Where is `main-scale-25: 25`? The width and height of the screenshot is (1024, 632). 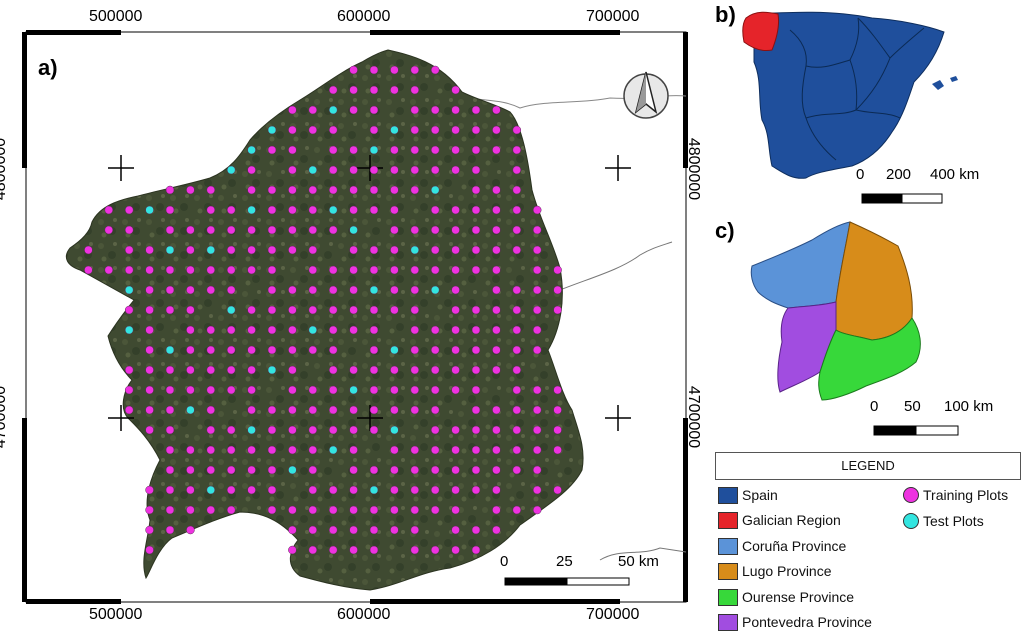
main-scale-25: 25 is located at coordinates (564, 561).